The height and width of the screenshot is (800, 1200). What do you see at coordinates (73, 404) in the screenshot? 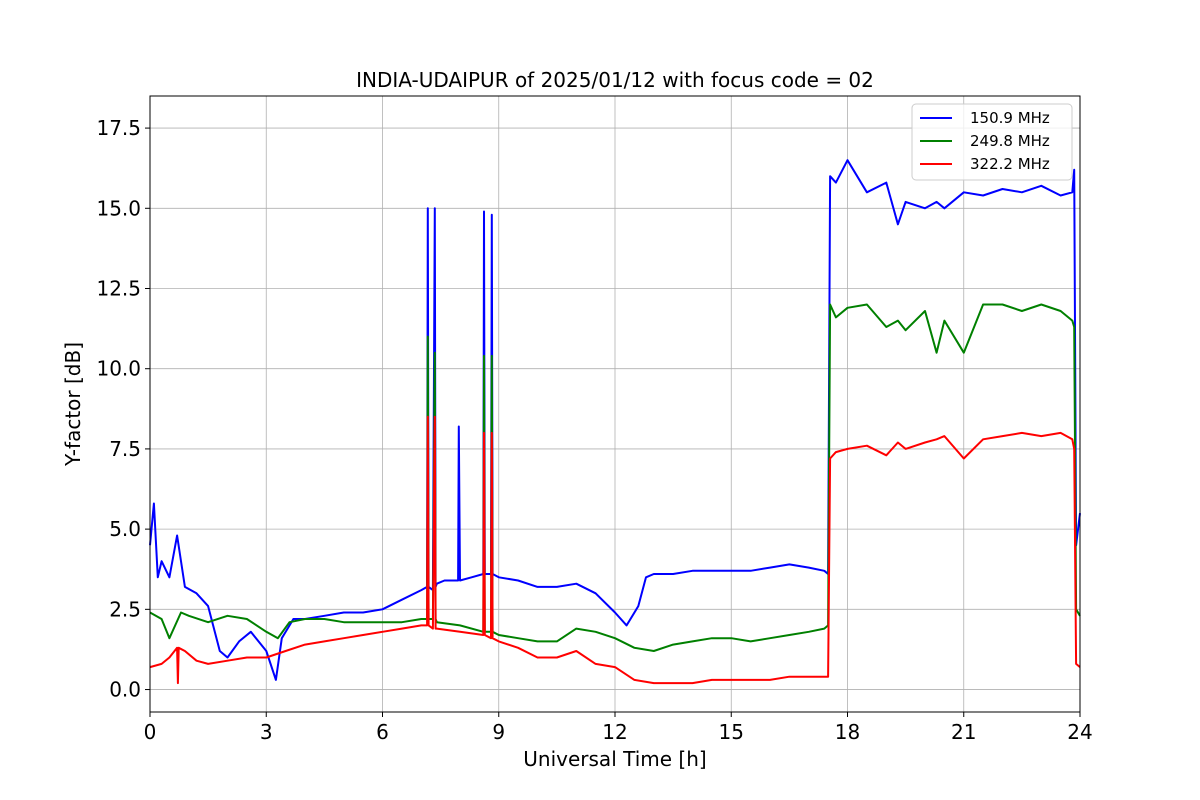
I see `y-axis-label: Y-factor [dB]` at bounding box center [73, 404].